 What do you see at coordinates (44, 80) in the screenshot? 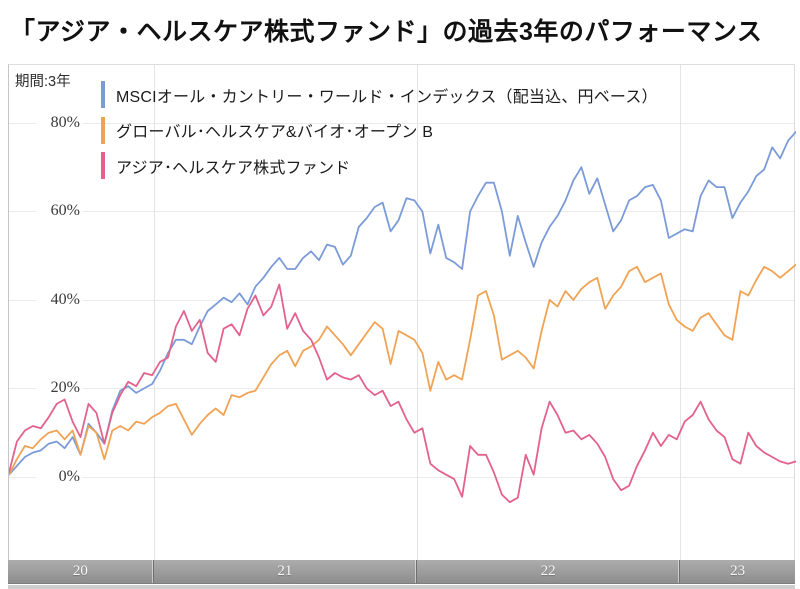
I see `period-label: 期間:3年` at bounding box center [44, 80].